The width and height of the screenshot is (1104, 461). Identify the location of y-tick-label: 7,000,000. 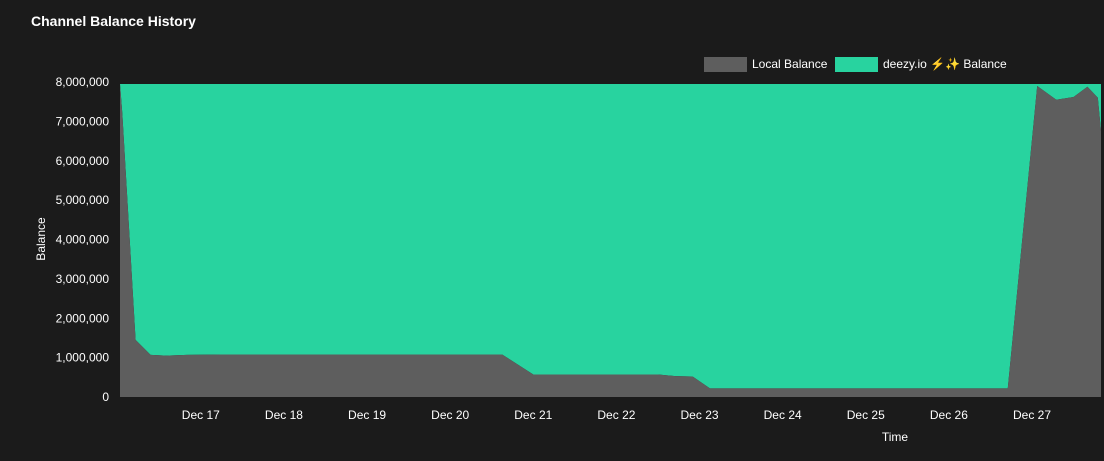
(83, 121).